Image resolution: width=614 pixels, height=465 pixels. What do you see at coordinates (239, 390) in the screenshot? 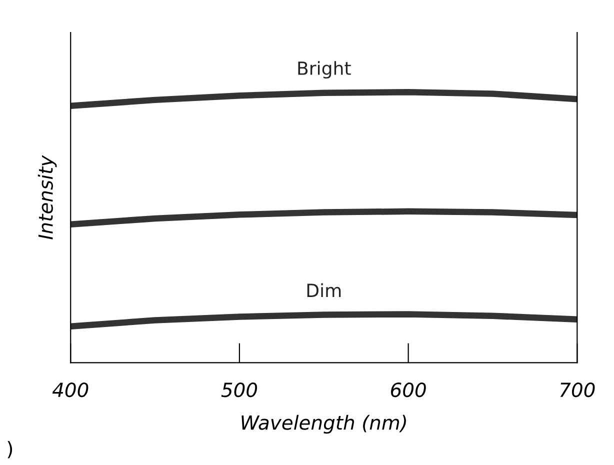
I see `x-tick-label: 500` at bounding box center [239, 390].